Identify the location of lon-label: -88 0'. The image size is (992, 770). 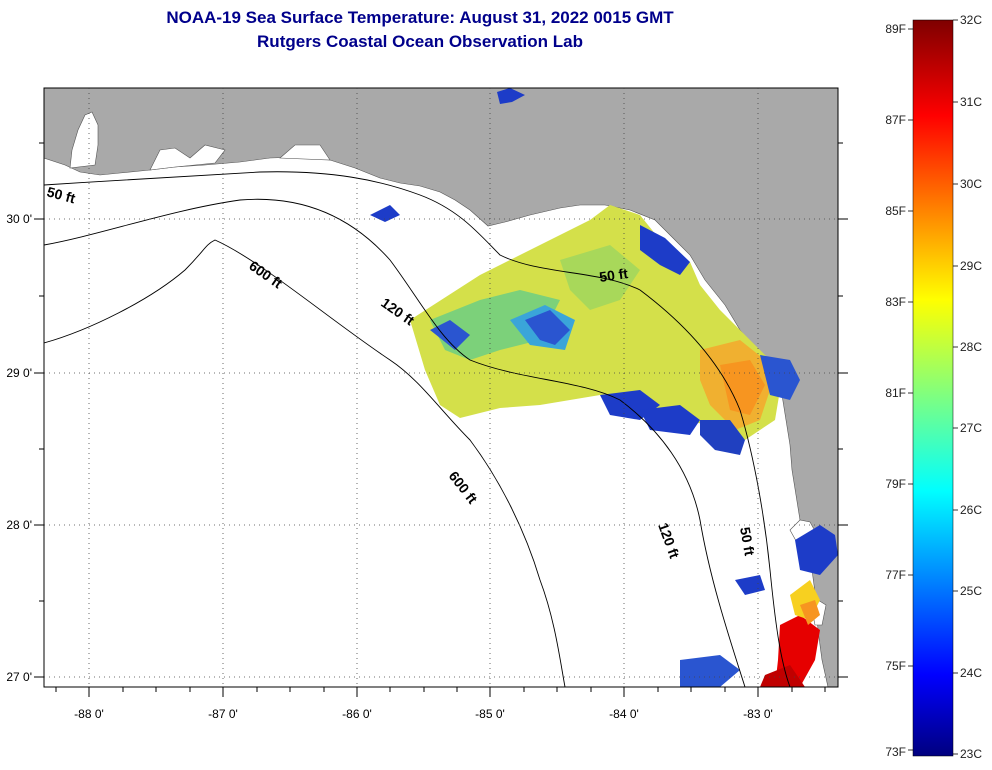
(89, 714).